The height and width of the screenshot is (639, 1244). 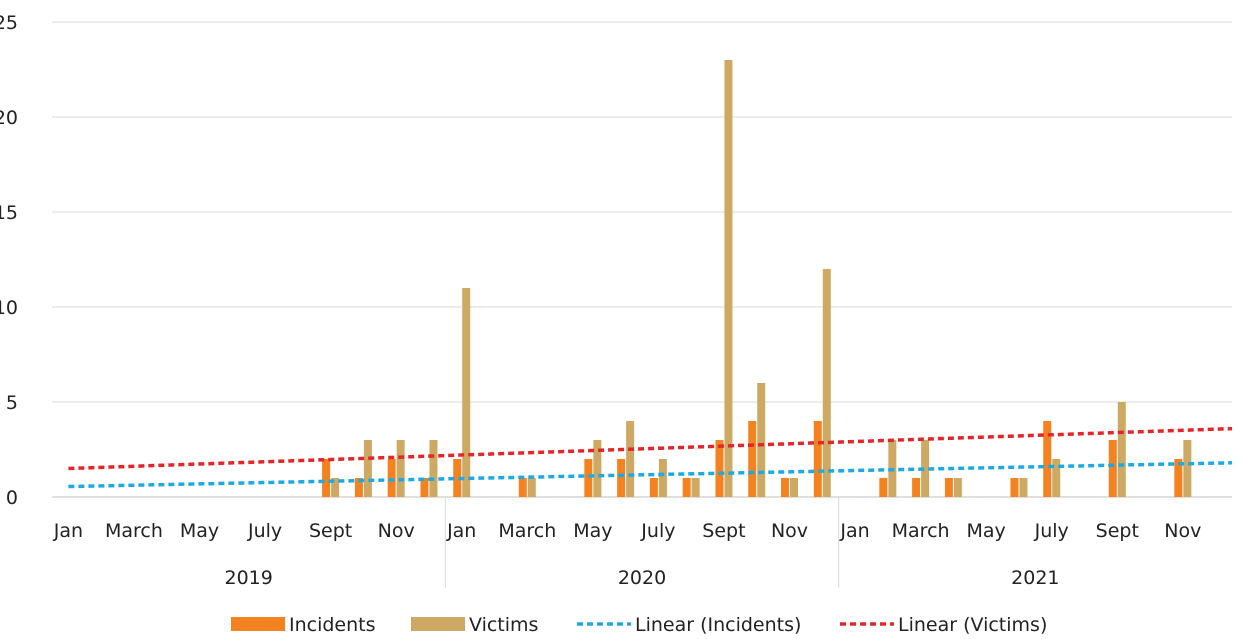 What do you see at coordinates (9, 260) in the screenshot?
I see `y-axis: 0 5 10 15 20 25` at bounding box center [9, 260].